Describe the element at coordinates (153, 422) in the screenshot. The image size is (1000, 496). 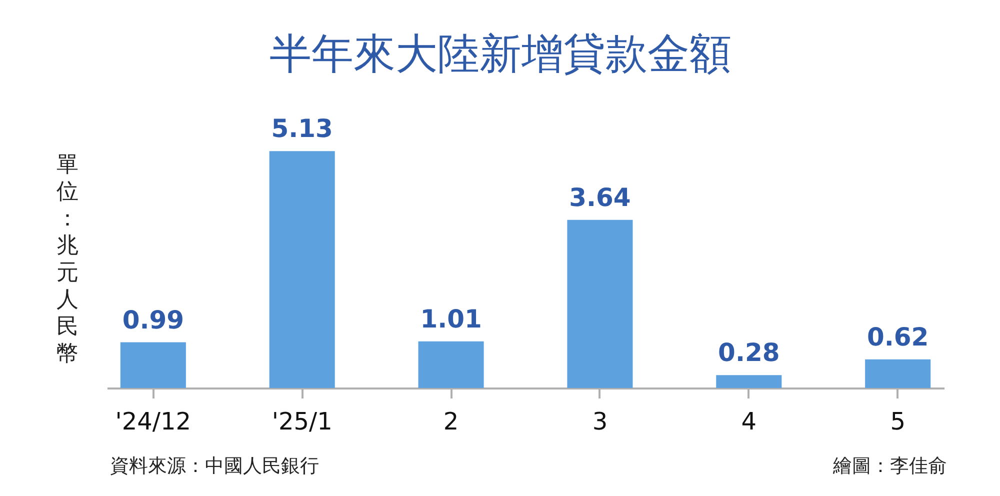
I see `x-tick-label: '24/12` at that location.